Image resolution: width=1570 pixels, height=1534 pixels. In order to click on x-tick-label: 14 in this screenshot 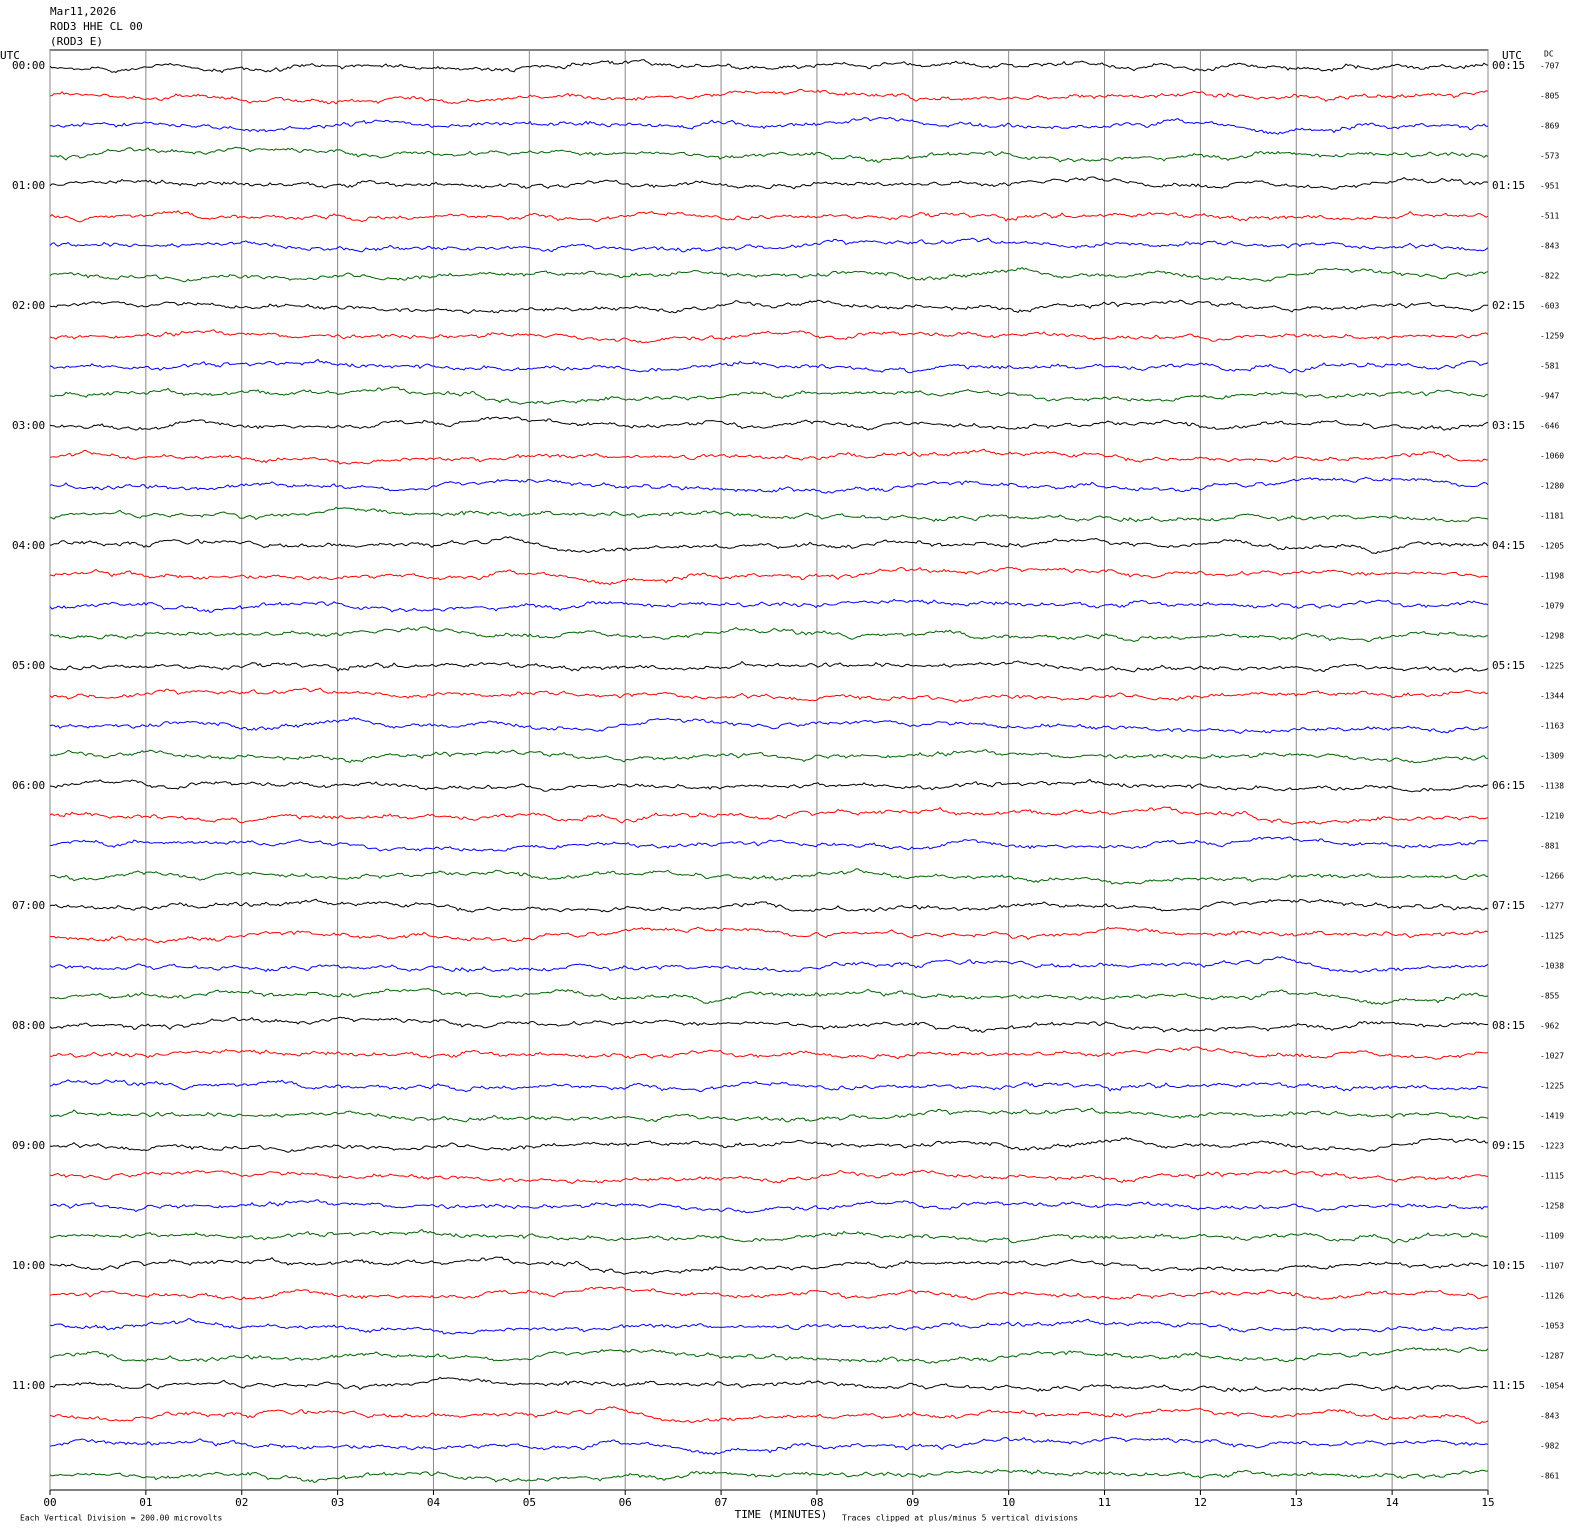, I will do `click(1393, 1502)`.